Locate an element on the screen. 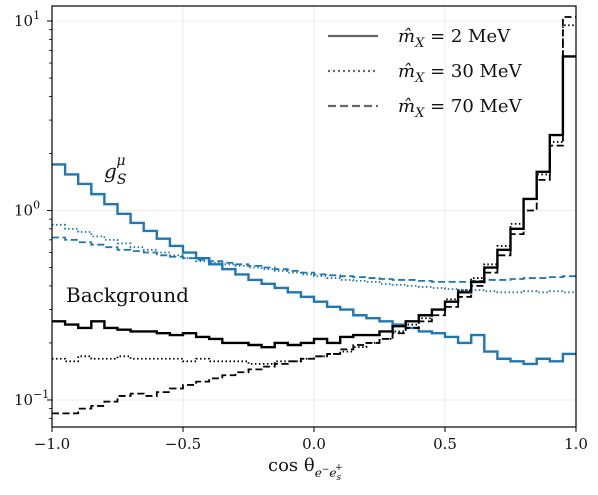 This screenshot has height=495, width=598. annotation-signal-sup: μ is located at coordinates (120, 161).